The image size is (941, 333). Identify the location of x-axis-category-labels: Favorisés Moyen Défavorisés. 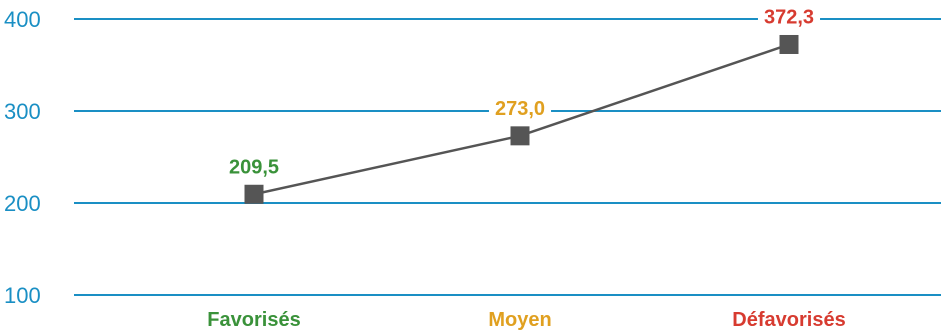
(526, 320).